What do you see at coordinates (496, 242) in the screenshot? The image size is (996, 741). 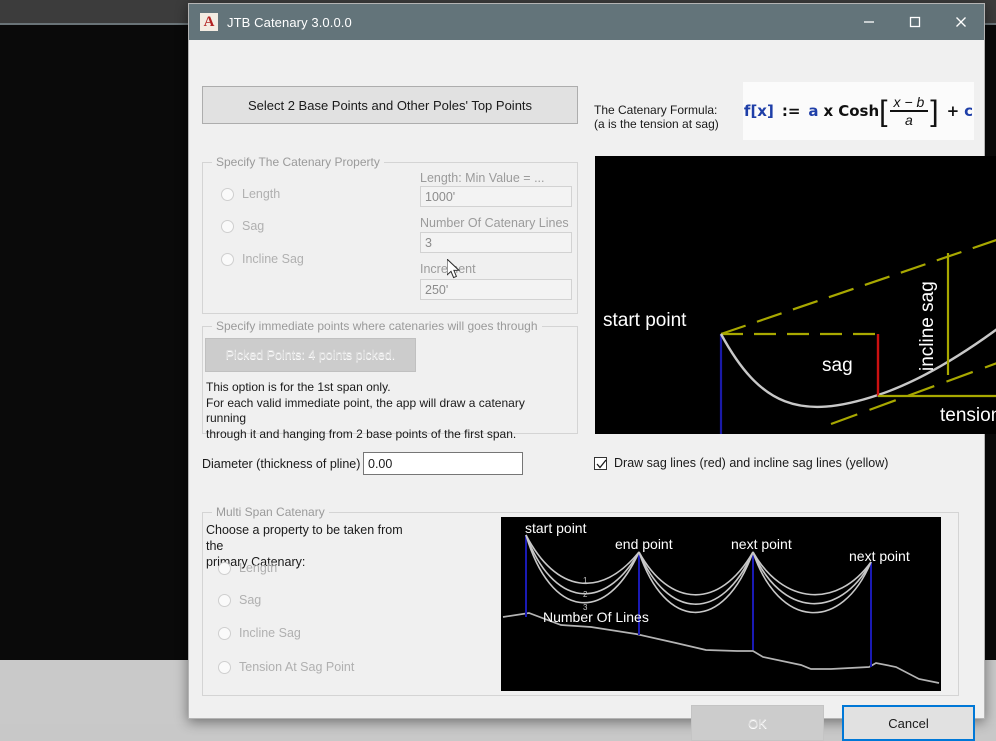 I see `number-of-catenary-lines-input: 3` at bounding box center [496, 242].